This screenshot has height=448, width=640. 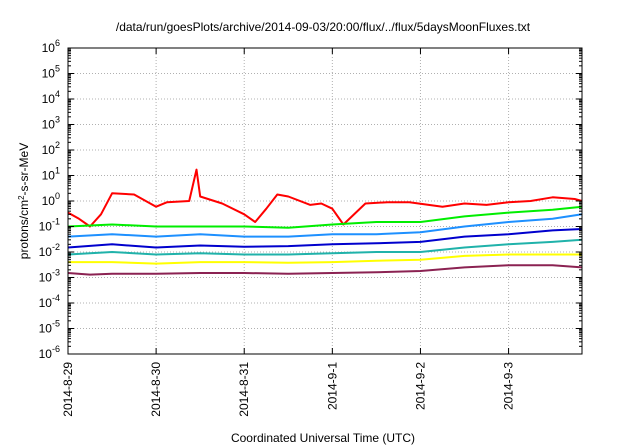 I want to click on y-tick-label: 10⁻¹, so click(x=49, y=225).